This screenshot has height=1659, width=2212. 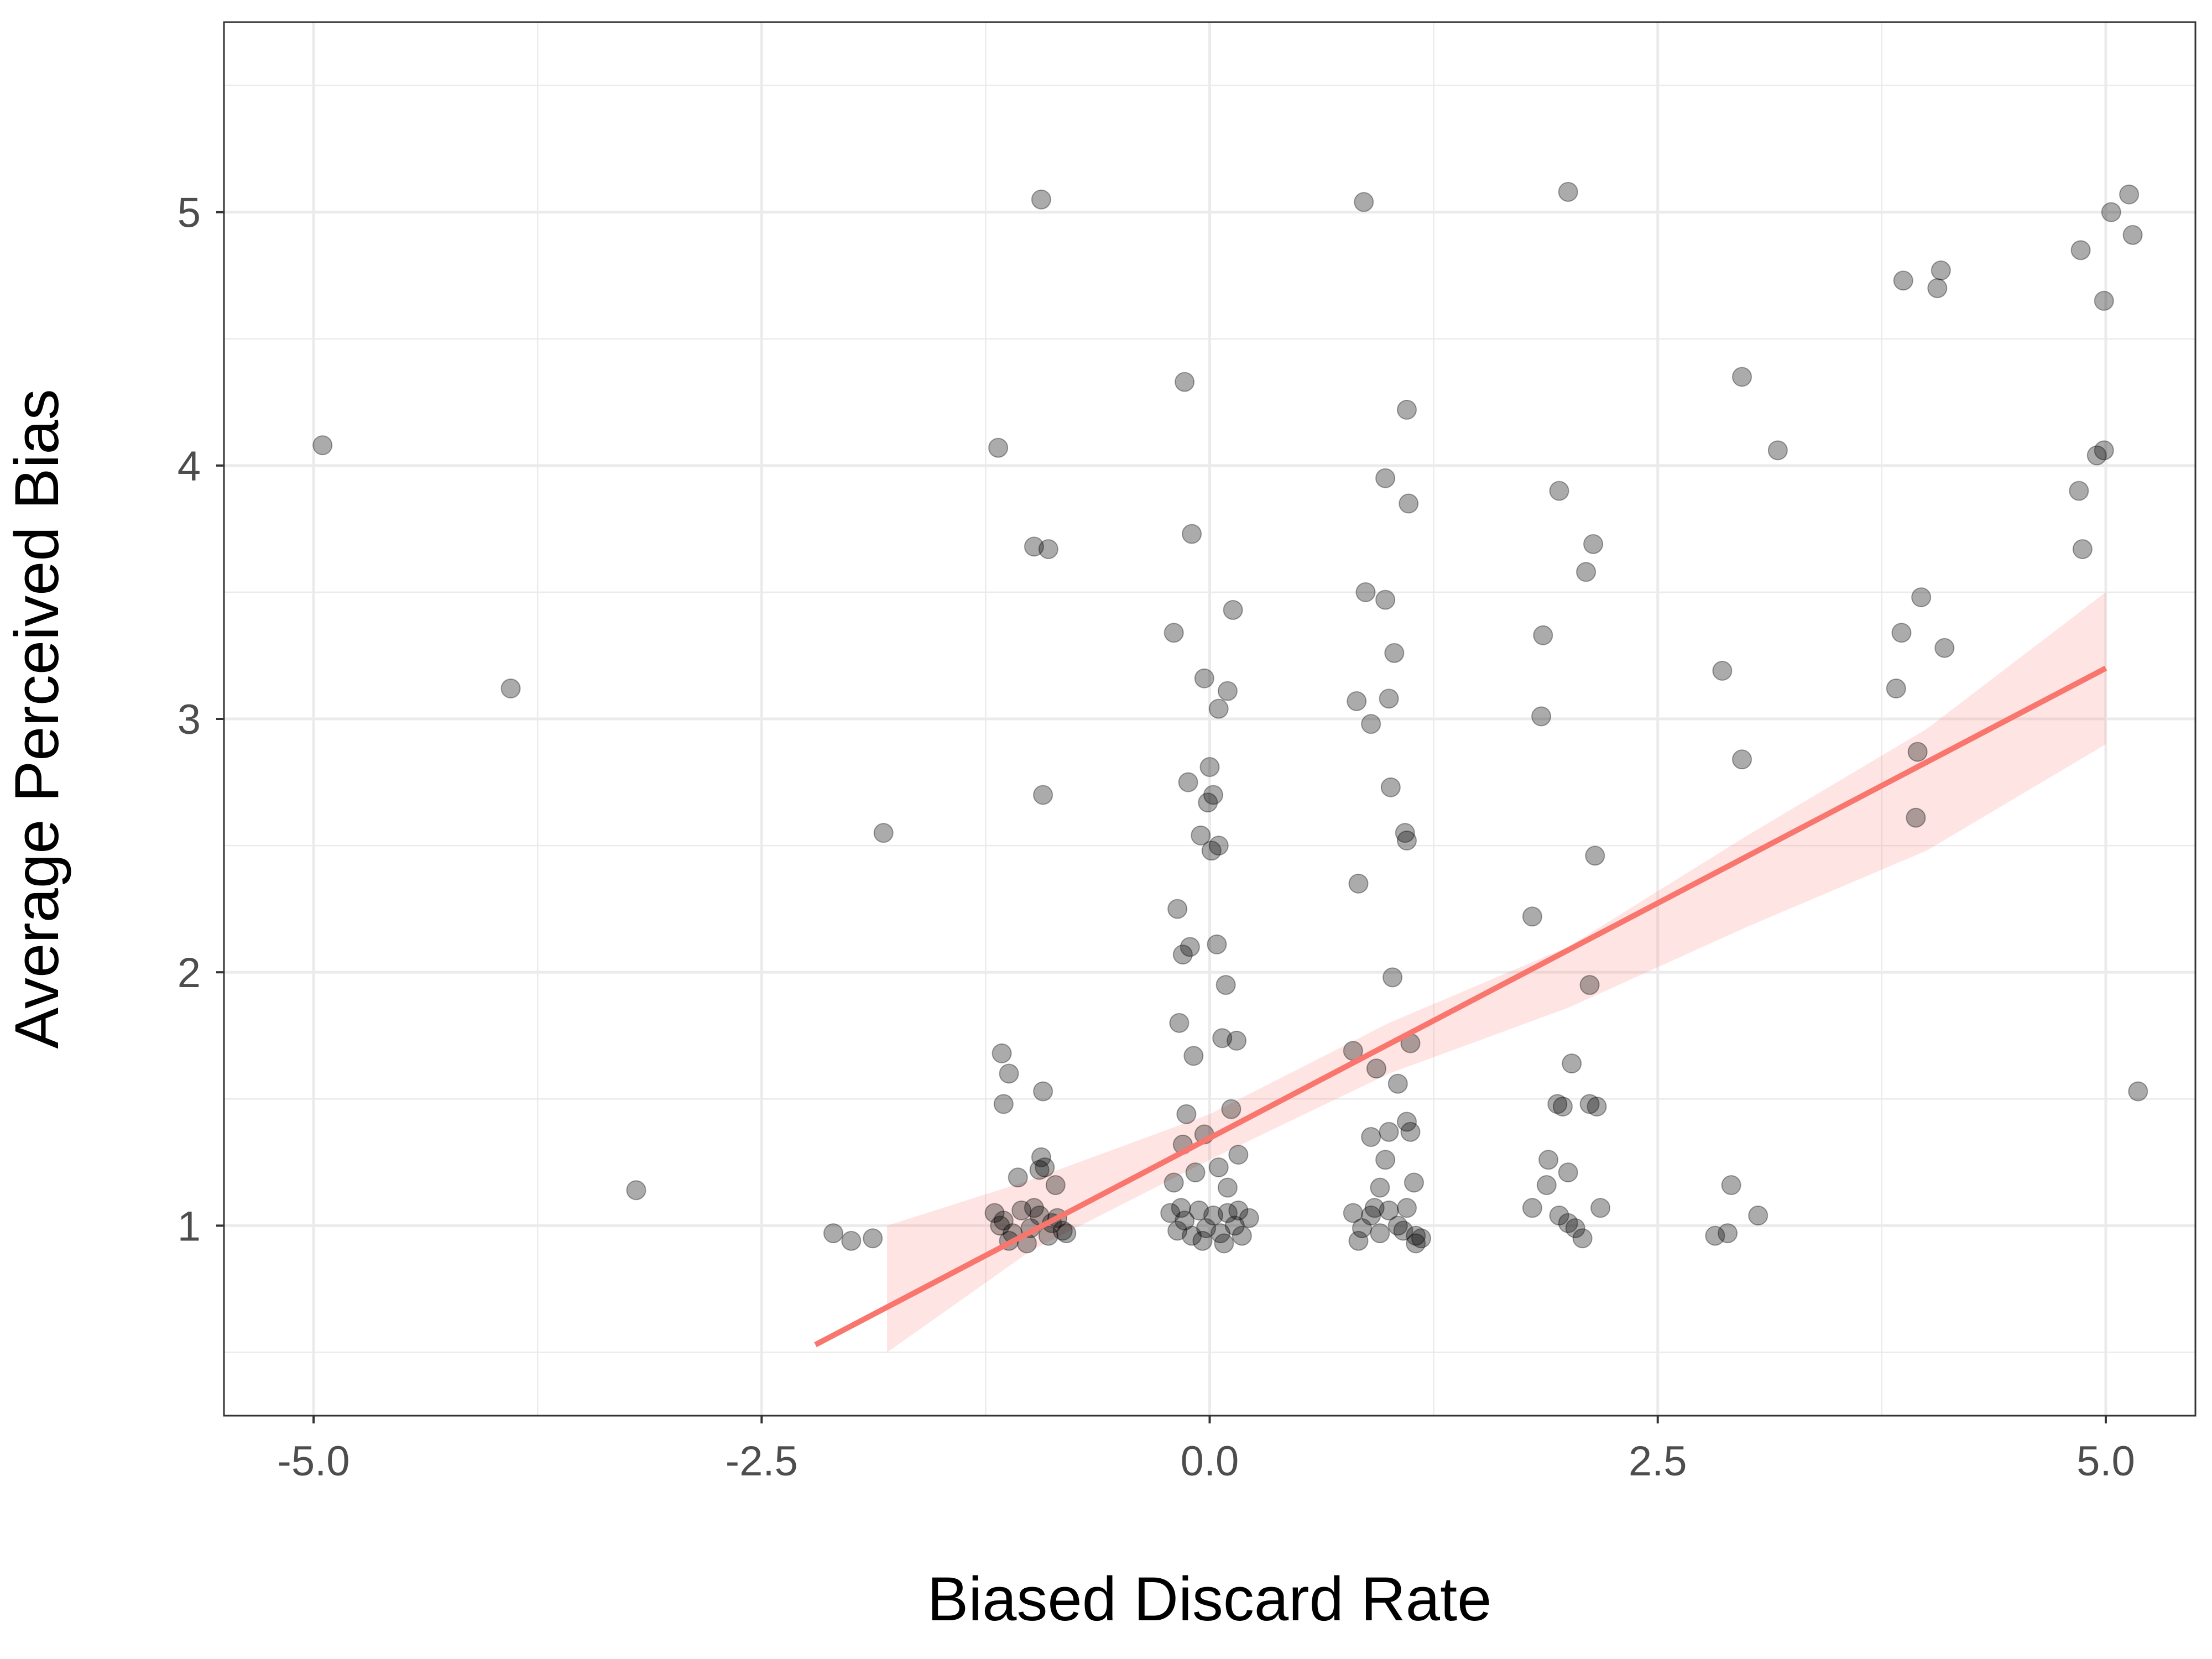 I want to click on x-tick-label: 5.0, so click(x=2106, y=1462).